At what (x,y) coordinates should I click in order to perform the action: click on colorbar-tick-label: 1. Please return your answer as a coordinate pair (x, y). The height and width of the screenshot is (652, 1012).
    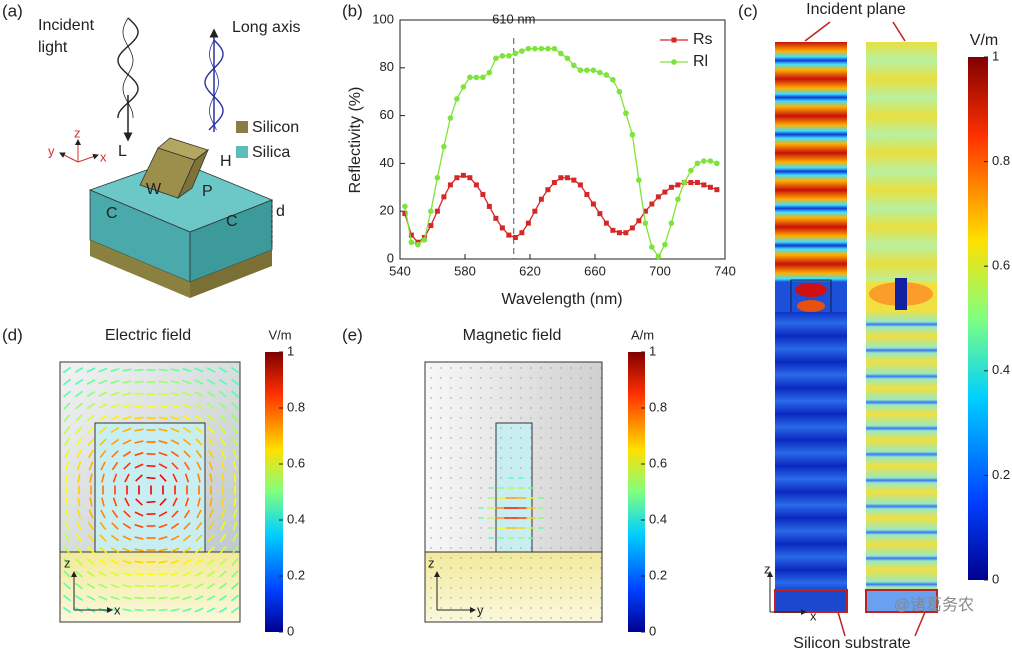
    Looking at the image, I should click on (290, 350).